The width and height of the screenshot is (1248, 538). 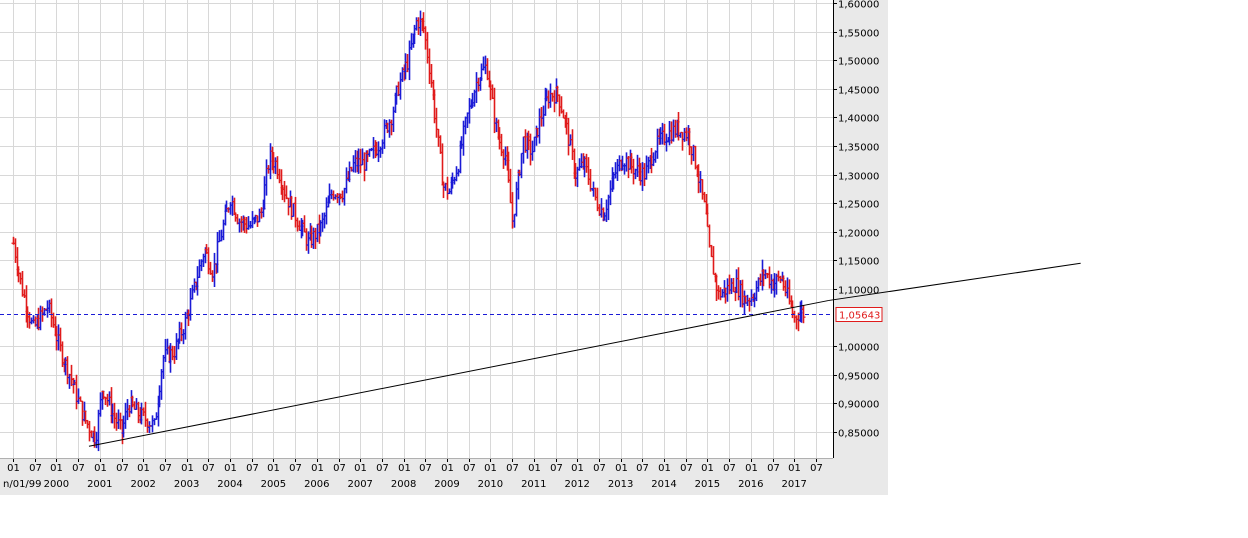 What do you see at coordinates (620, 484) in the screenshot?
I see `x-year-label: 2013` at bounding box center [620, 484].